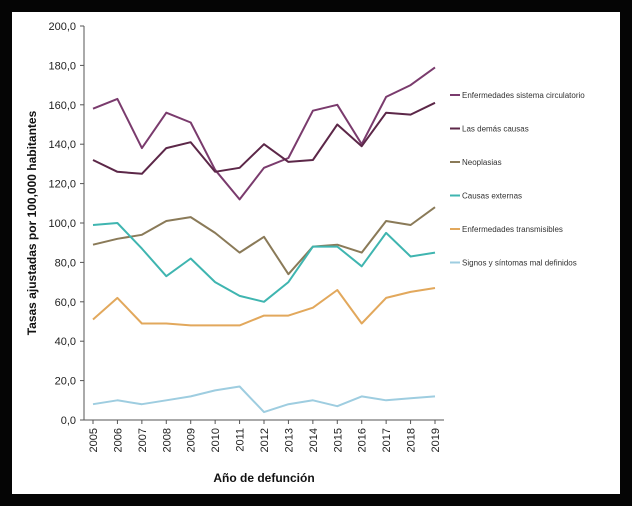 Image resolution: width=632 pixels, height=506 pixels. I want to click on y-tick-label: 120,0, so click(62, 185).